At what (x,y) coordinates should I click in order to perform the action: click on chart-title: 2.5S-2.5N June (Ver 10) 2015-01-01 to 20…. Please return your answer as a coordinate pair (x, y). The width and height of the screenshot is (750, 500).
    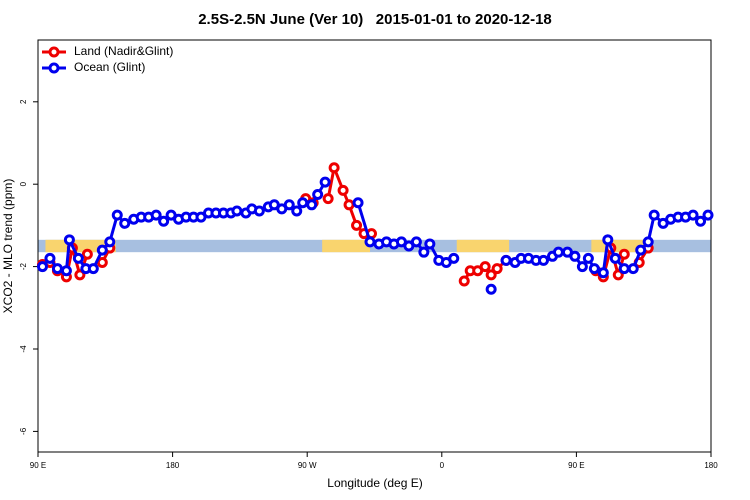
    Looking at the image, I should click on (375, 19).